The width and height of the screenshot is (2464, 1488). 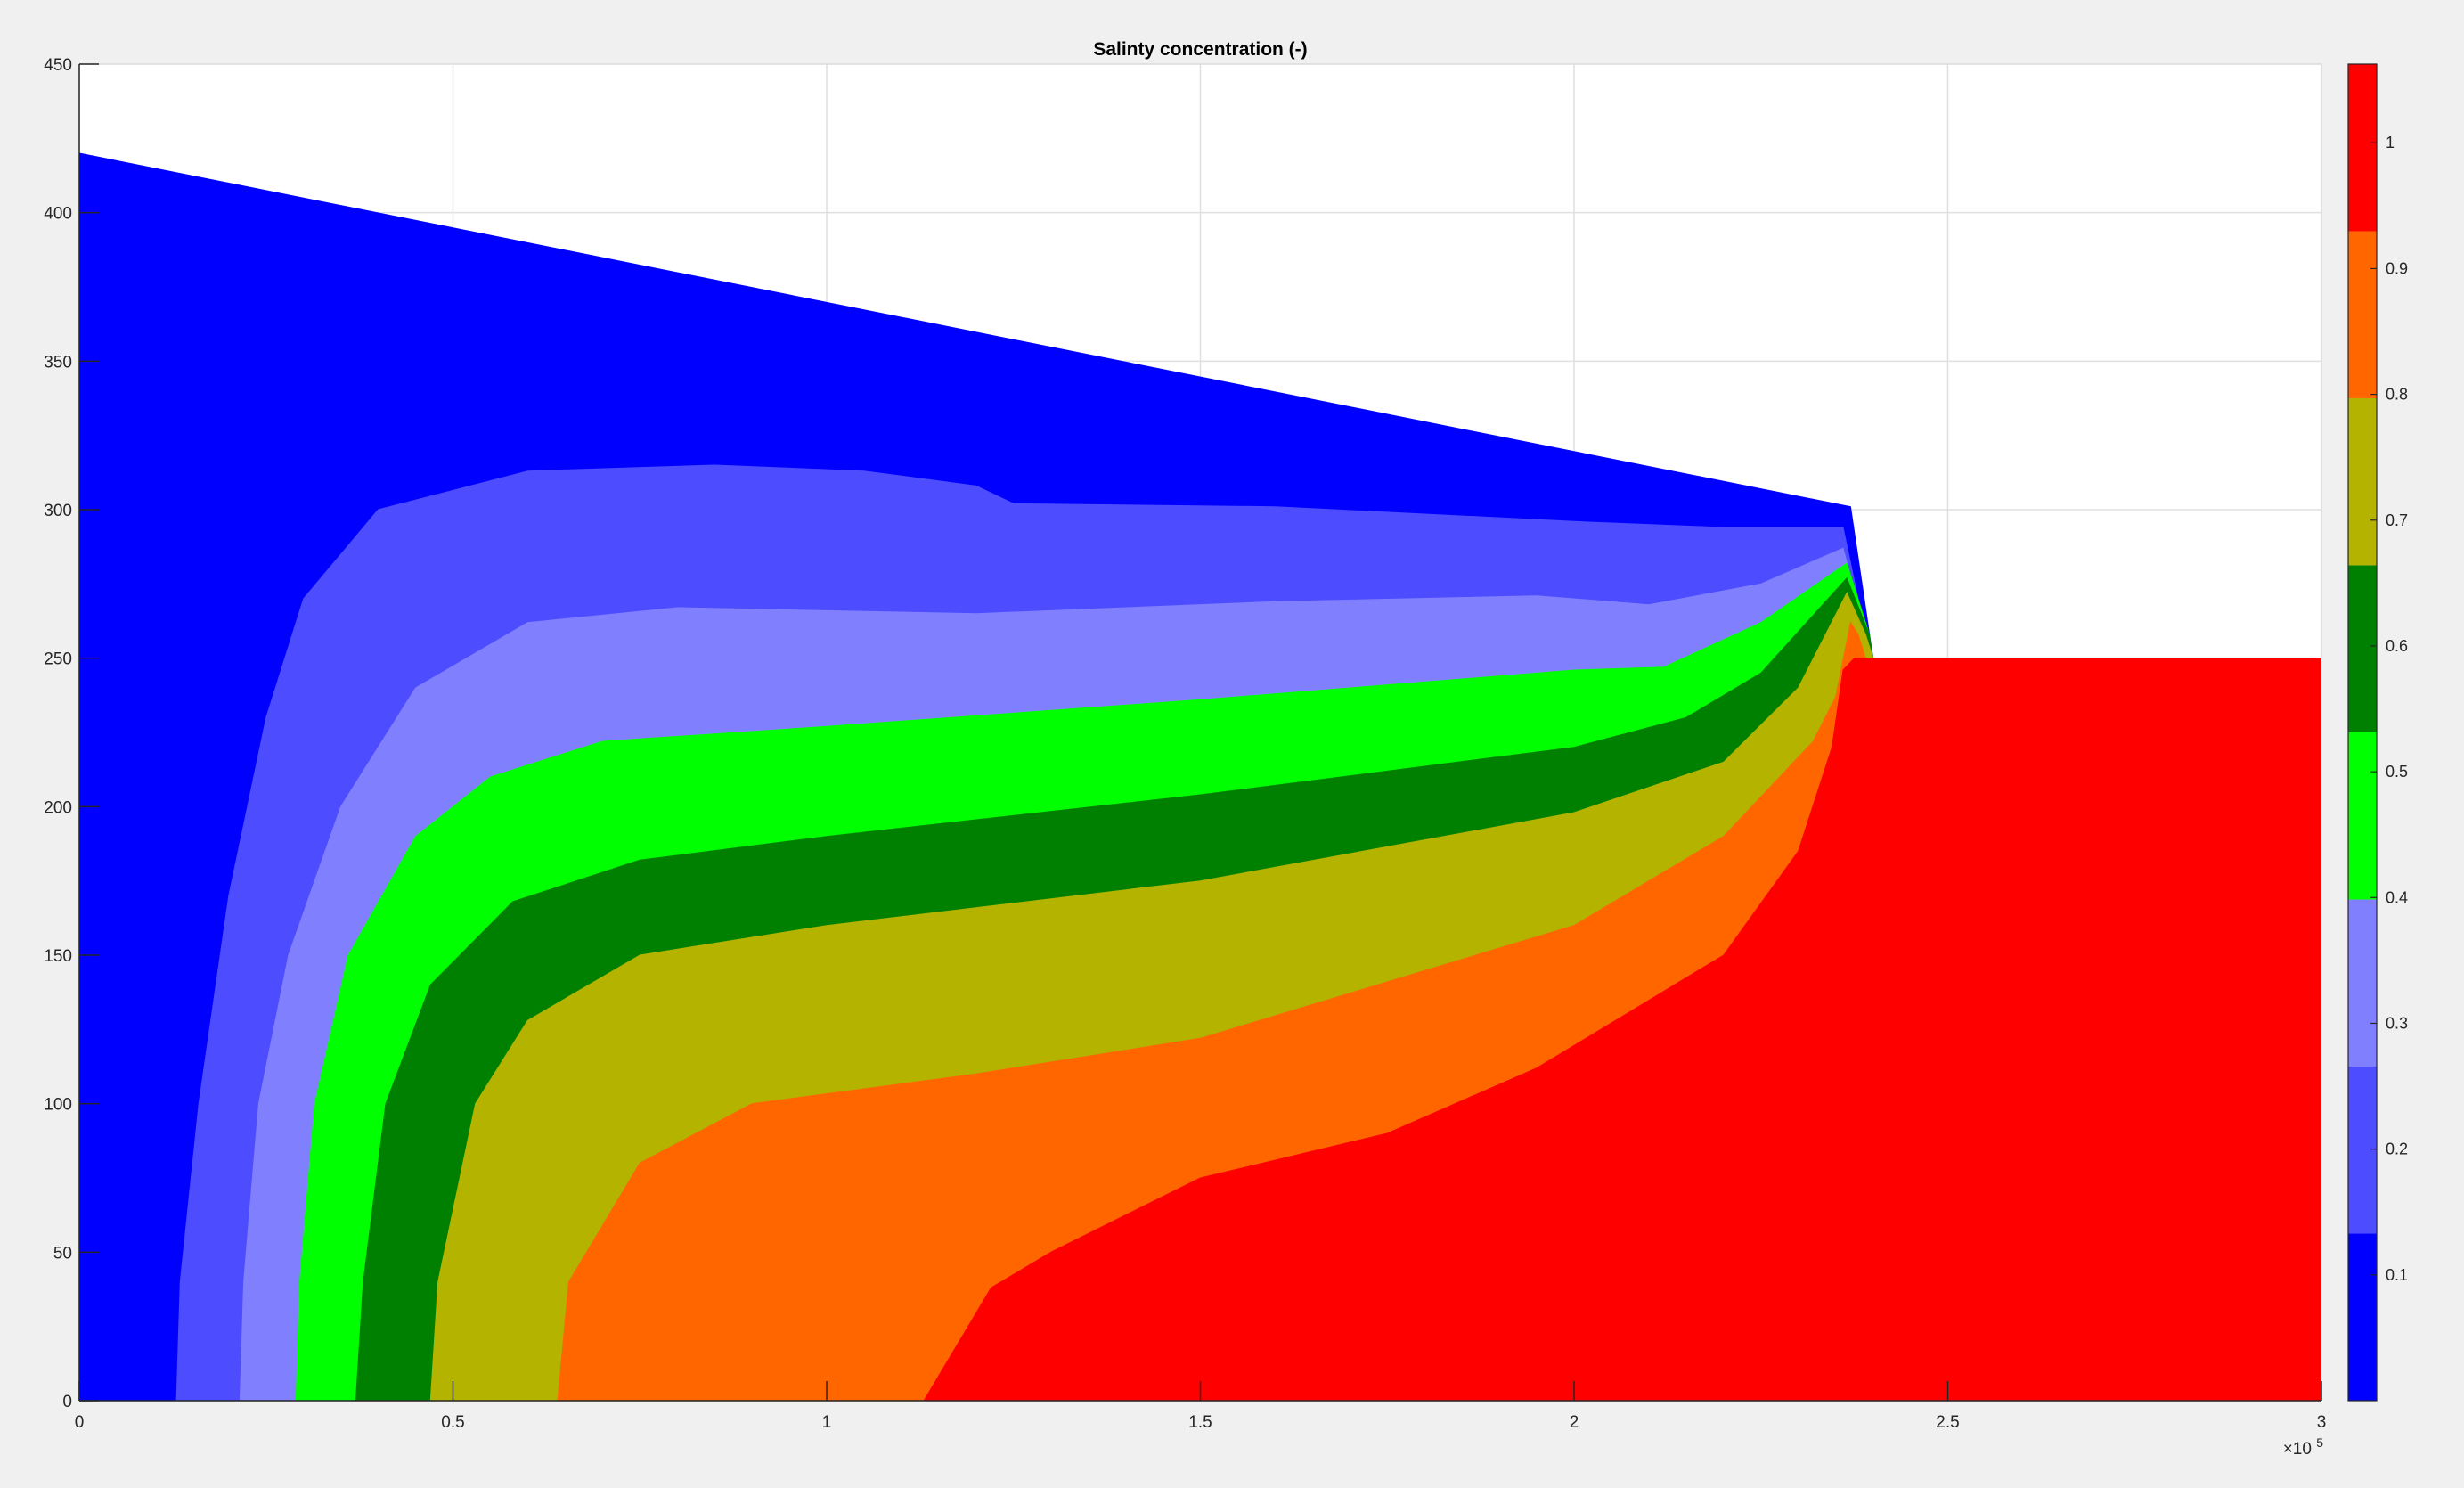 What do you see at coordinates (2397, 1023) in the screenshot?
I see `colorbar-tick-label: 0.3` at bounding box center [2397, 1023].